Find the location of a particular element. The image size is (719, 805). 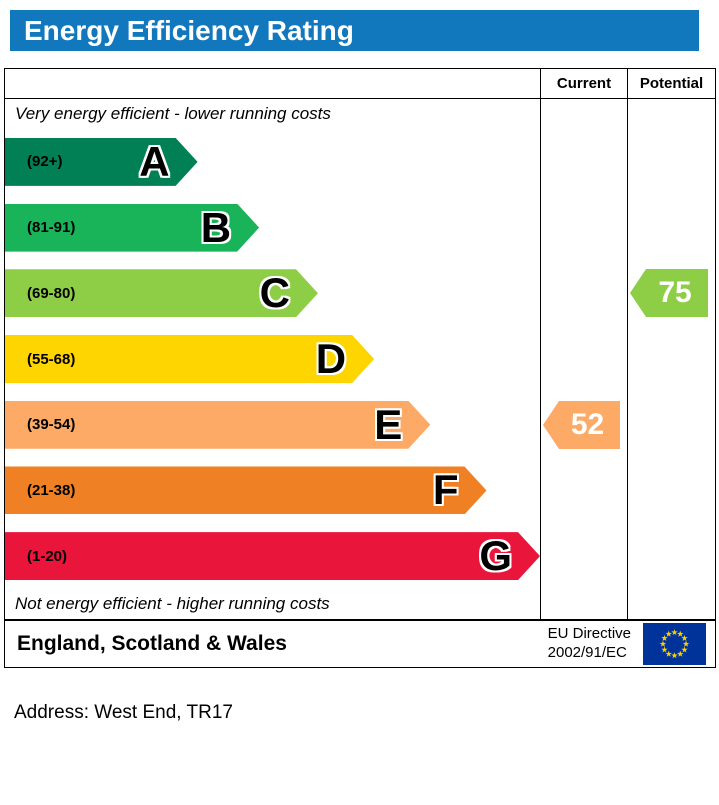

current-rating-indicator: 52 is located at coordinates (581, 425).